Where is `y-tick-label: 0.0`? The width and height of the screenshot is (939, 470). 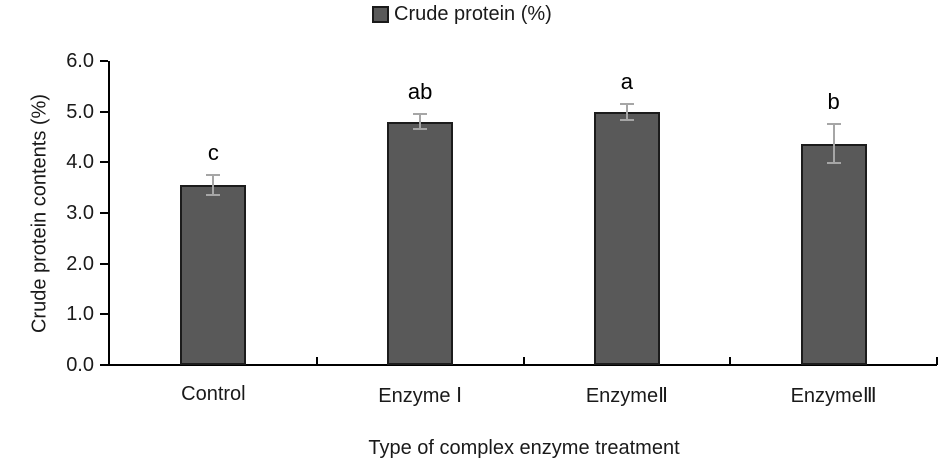 y-tick-label: 0.0 is located at coordinates (80, 365).